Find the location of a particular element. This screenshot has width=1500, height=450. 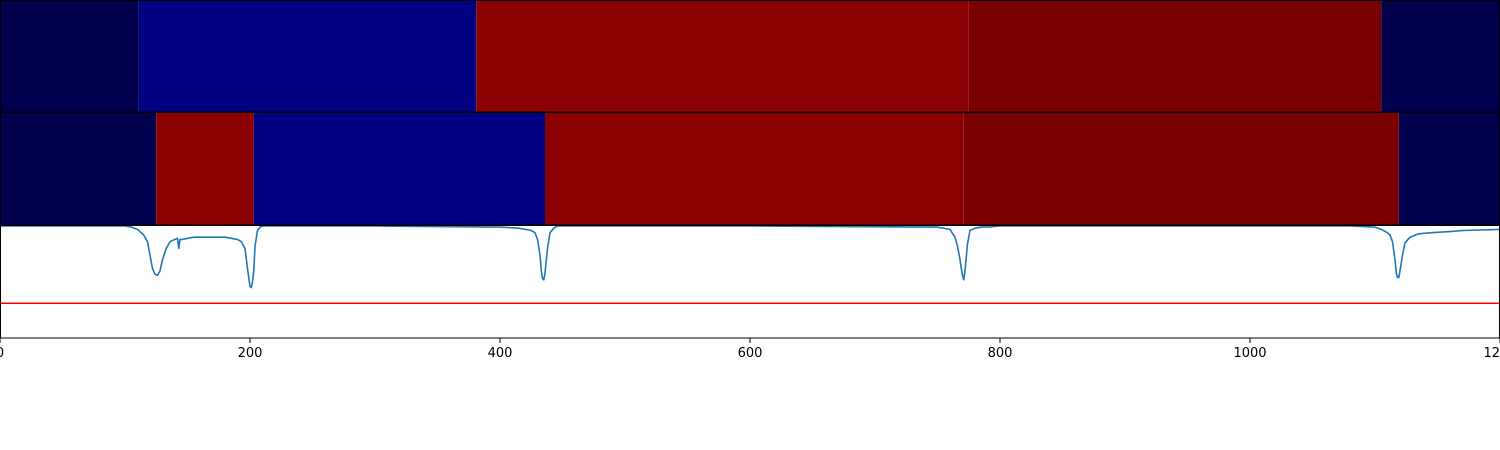

x-tick-label-600: 600 is located at coordinates (750, 353).